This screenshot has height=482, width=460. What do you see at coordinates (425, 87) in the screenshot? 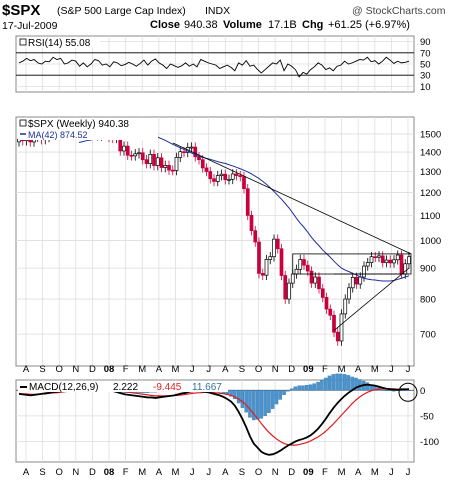
I see `rsi-tick-label: 10` at bounding box center [425, 87].